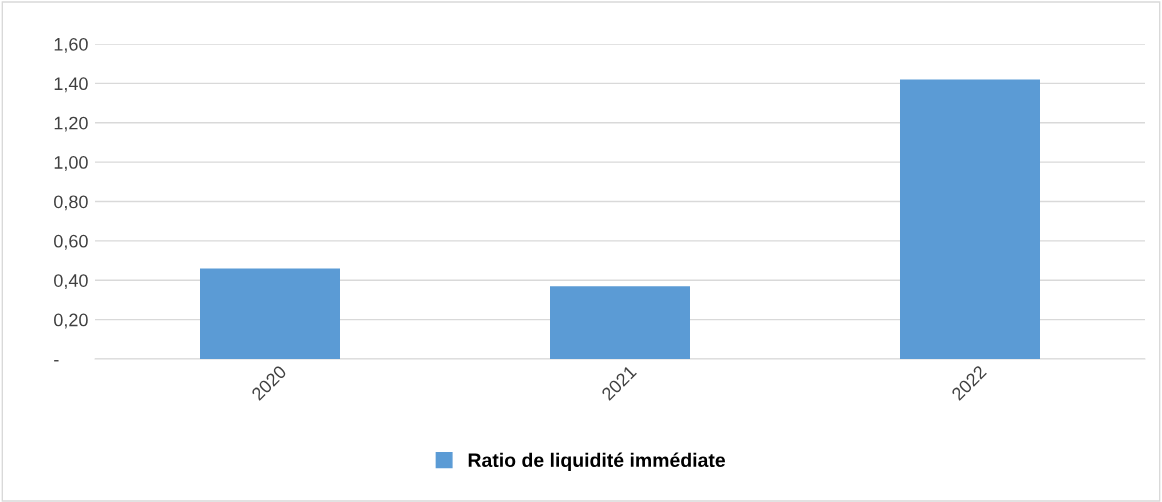 The width and height of the screenshot is (1162, 502). What do you see at coordinates (71, 124) in the screenshot?
I see `y-tick-label: 1,20` at bounding box center [71, 124].